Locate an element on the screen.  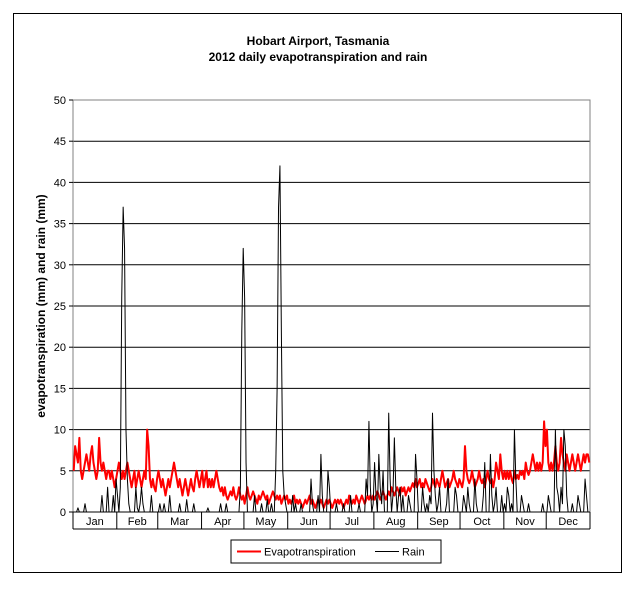
legend-box is located at coordinates (336, 551).